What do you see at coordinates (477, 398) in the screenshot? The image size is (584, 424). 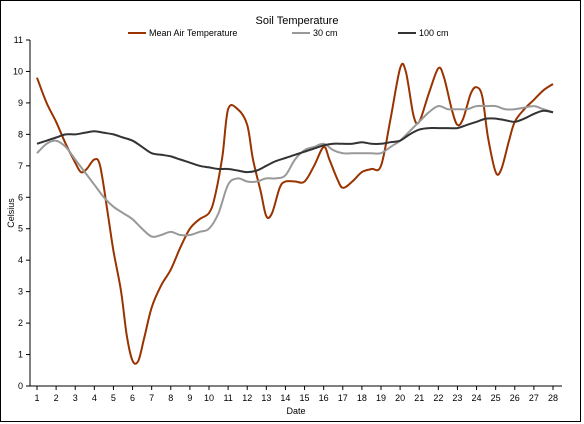 I see `x-tick-label: 24` at bounding box center [477, 398].